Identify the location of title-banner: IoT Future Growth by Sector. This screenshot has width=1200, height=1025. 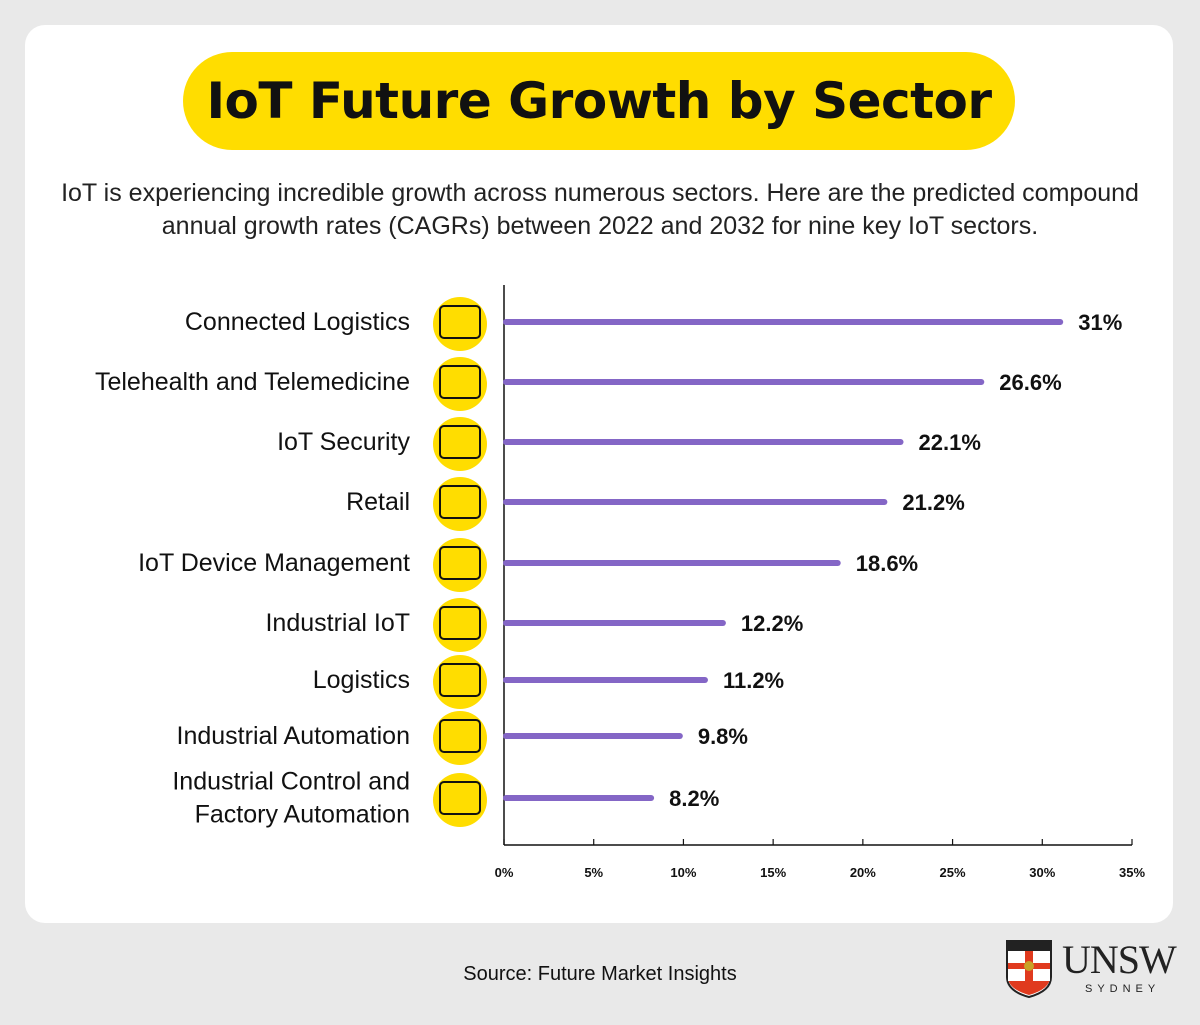
(599, 101).